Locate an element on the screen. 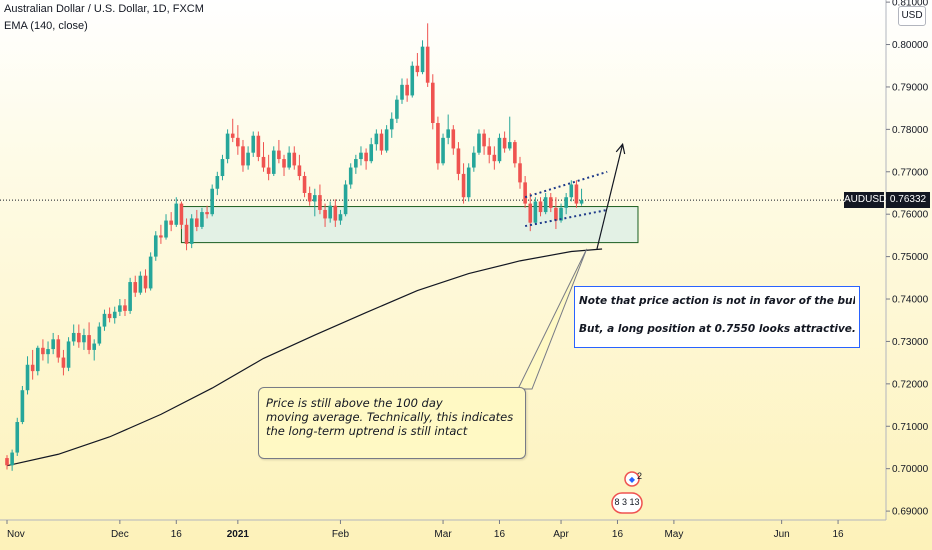 This screenshot has height=550, width=932. events-layer: ◆ 2 8 3 13 is located at coordinates (627, 492).